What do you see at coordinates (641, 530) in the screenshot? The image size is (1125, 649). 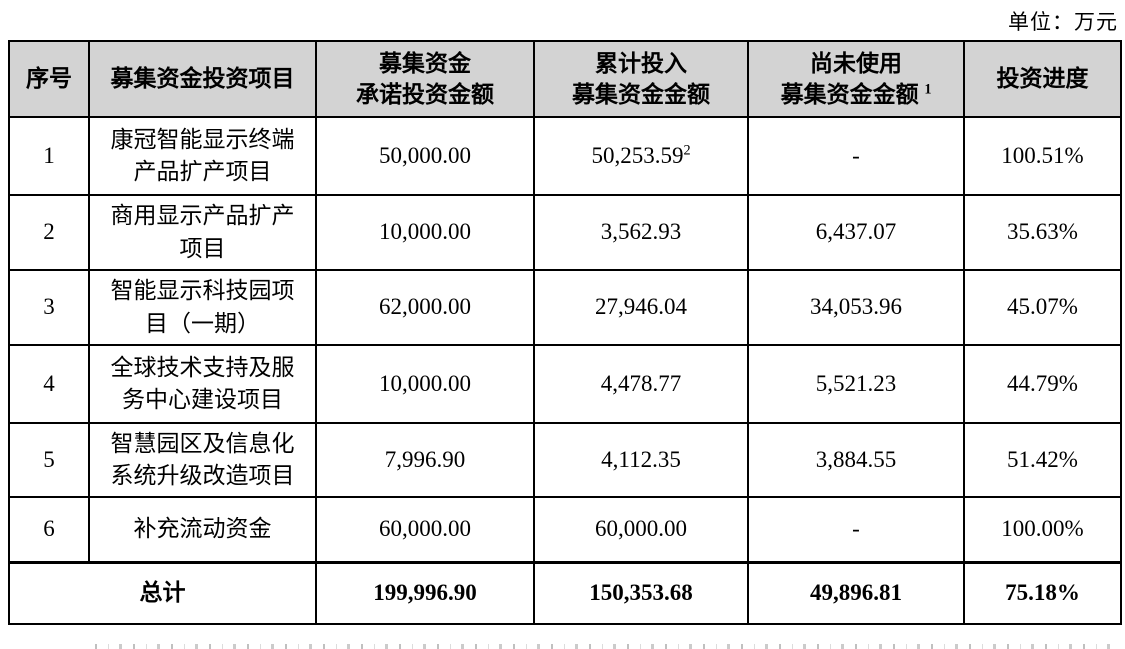 I see `cell-invested: 60,000.00` at bounding box center [641, 530].